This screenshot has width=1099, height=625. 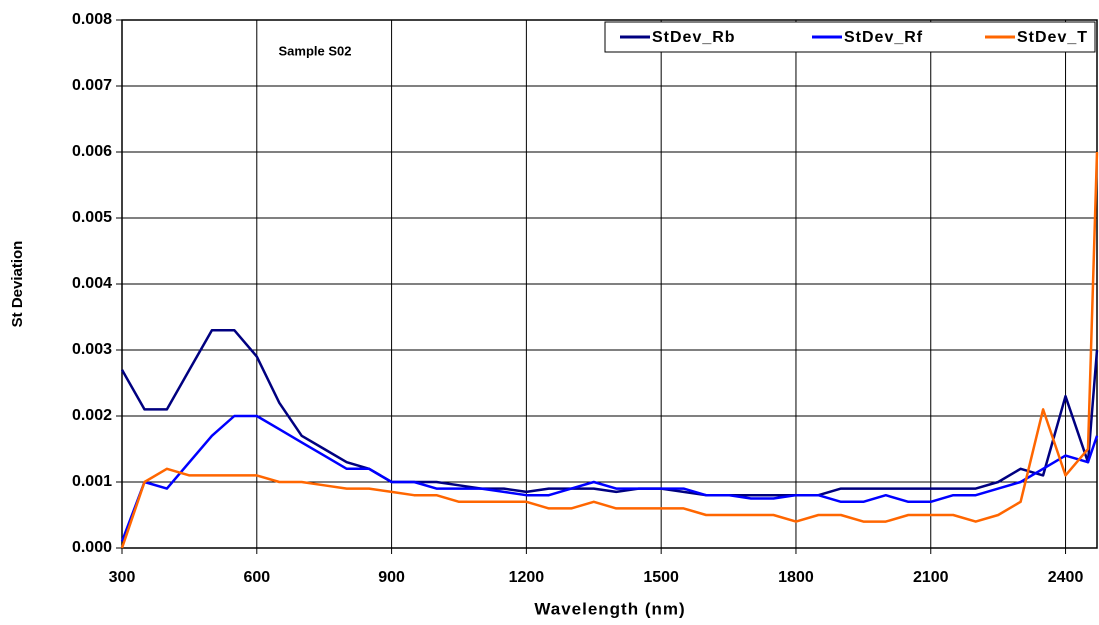 What do you see at coordinates (1066, 577) in the screenshot?
I see `x-tick-label: 2400` at bounding box center [1066, 577].